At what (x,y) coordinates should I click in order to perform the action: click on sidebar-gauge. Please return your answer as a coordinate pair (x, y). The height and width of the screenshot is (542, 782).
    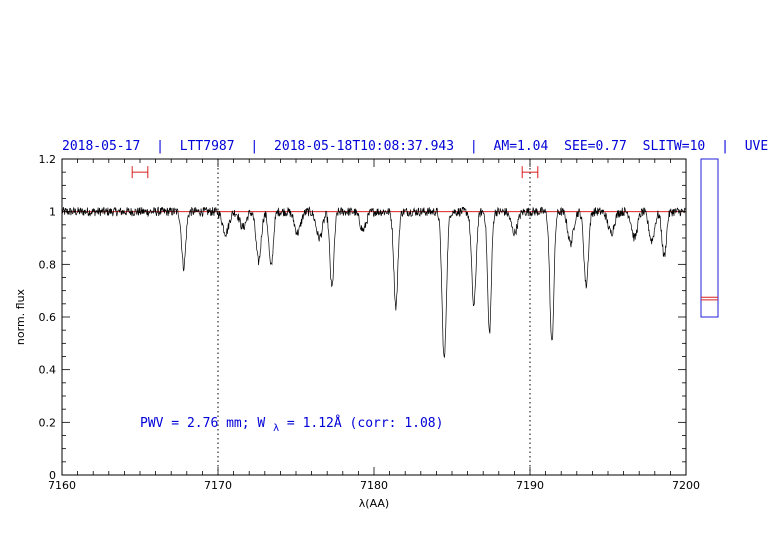
    Looking at the image, I should click on (709, 238).